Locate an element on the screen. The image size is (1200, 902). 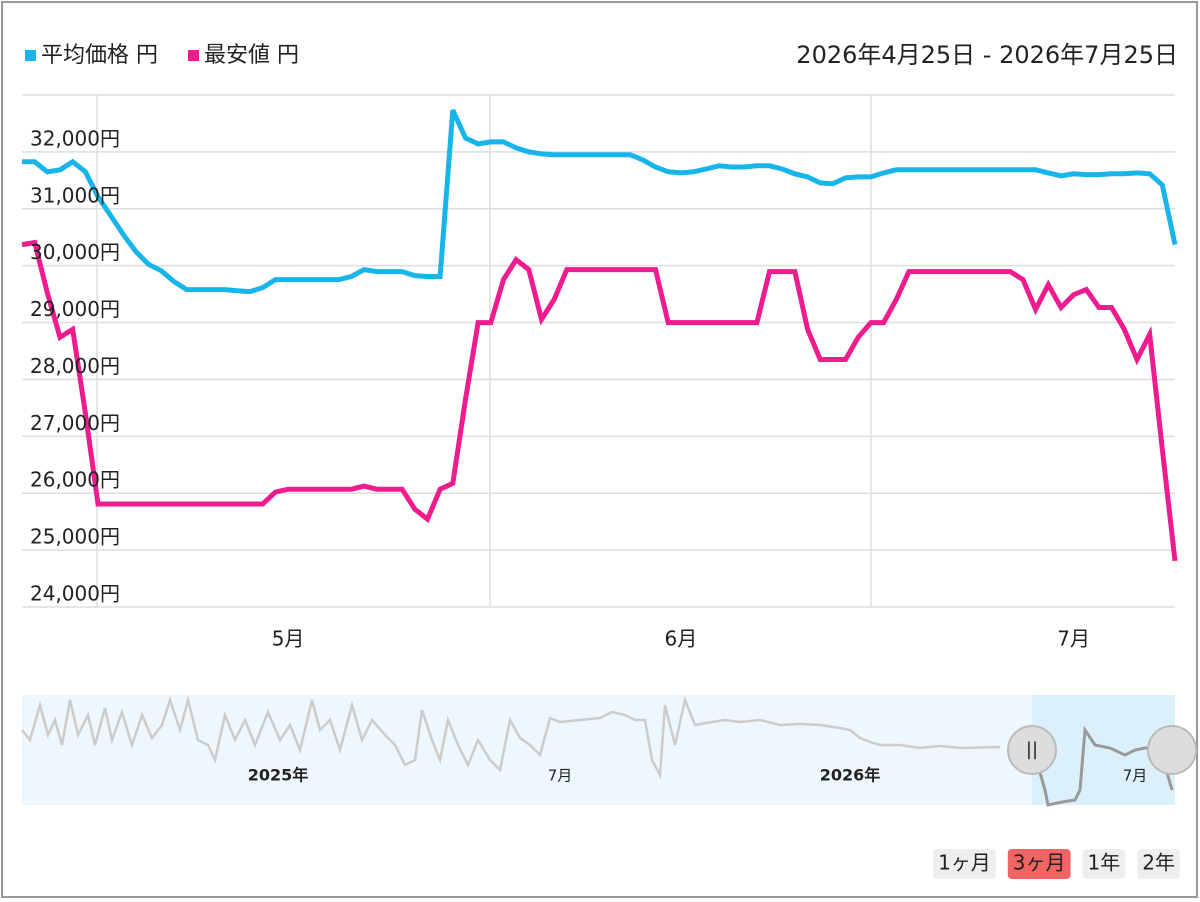
range-button: 1ヶ月 is located at coordinates (964, 864).